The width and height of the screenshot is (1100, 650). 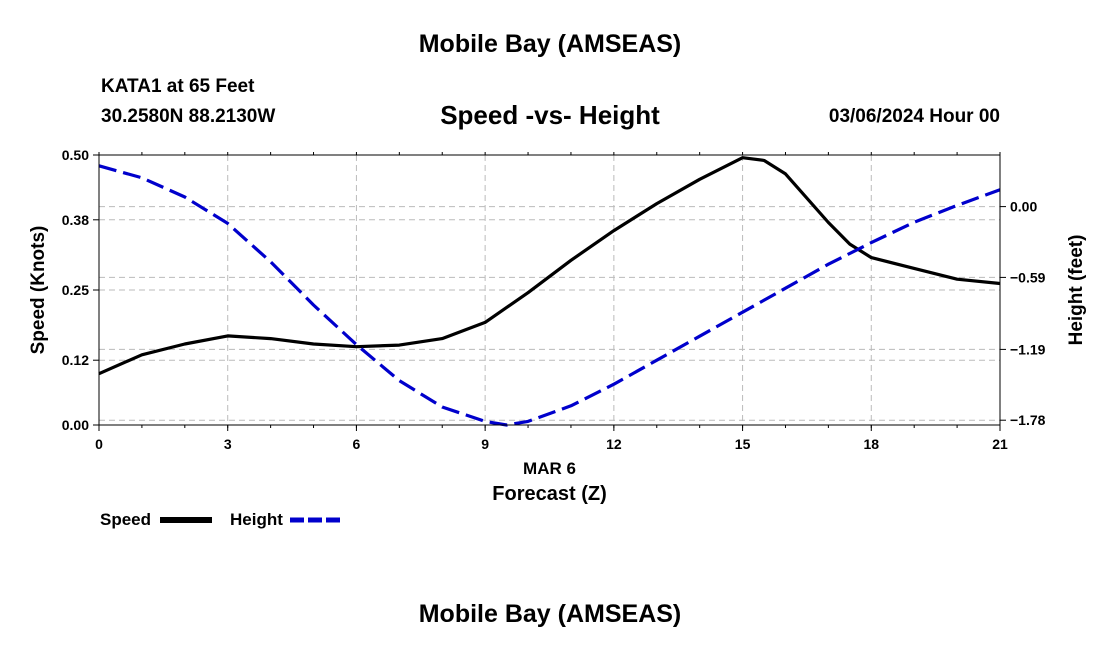 What do you see at coordinates (228, 444) in the screenshot?
I see `x-tick-label: 3` at bounding box center [228, 444].